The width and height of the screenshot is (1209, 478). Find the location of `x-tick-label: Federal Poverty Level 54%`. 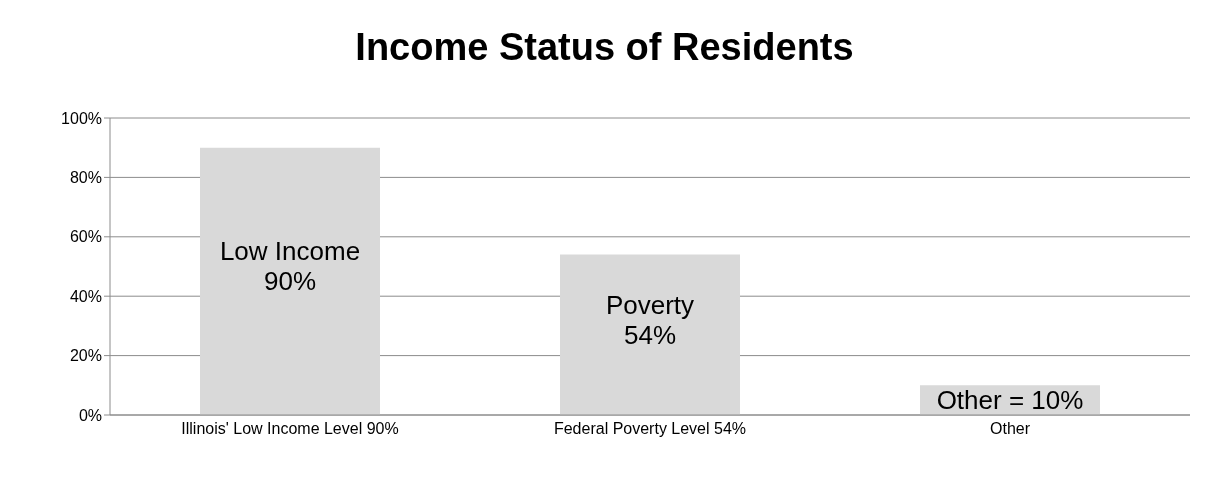

x-tick-label: Federal Poverty Level 54% is located at coordinates (650, 429).